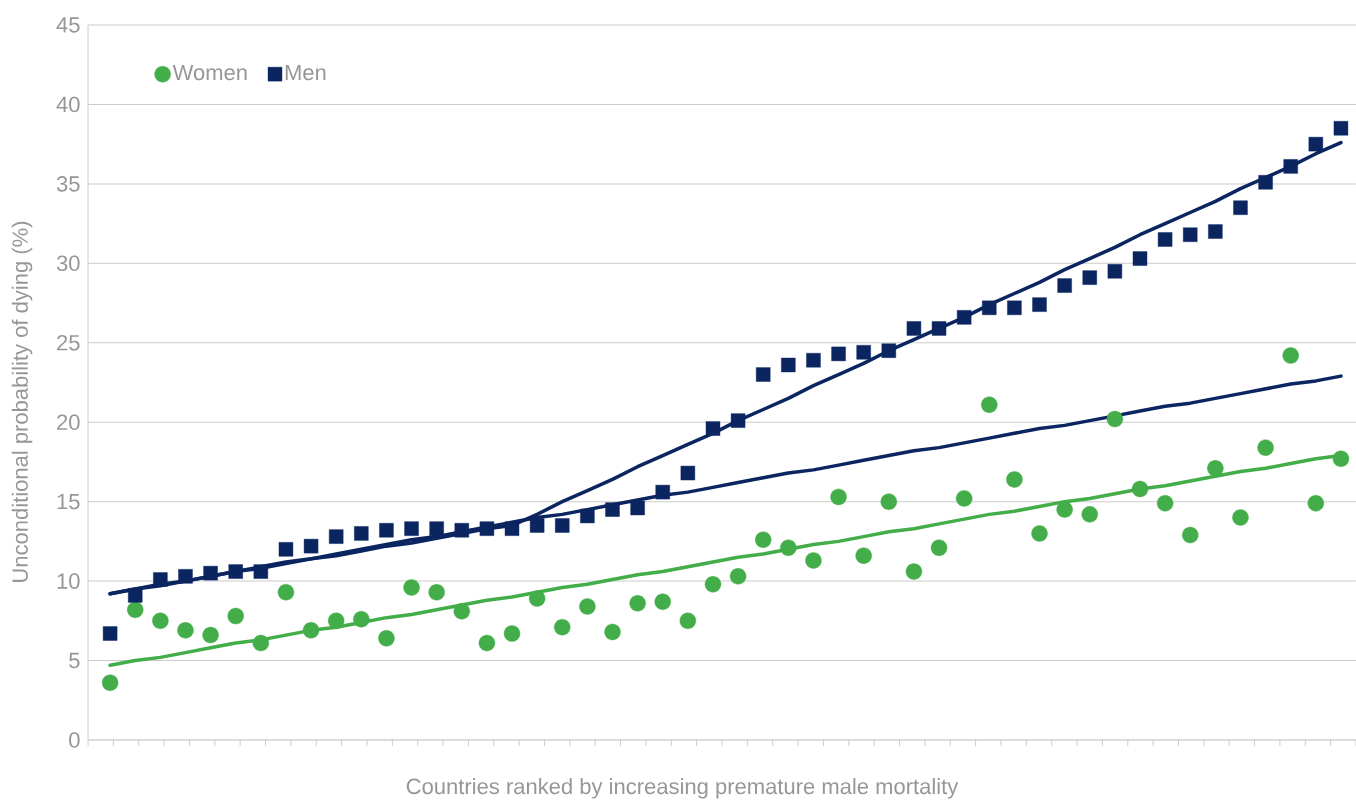 This screenshot has width=1356, height=802. I want to click on y-tick-label: 35, so click(68, 184).